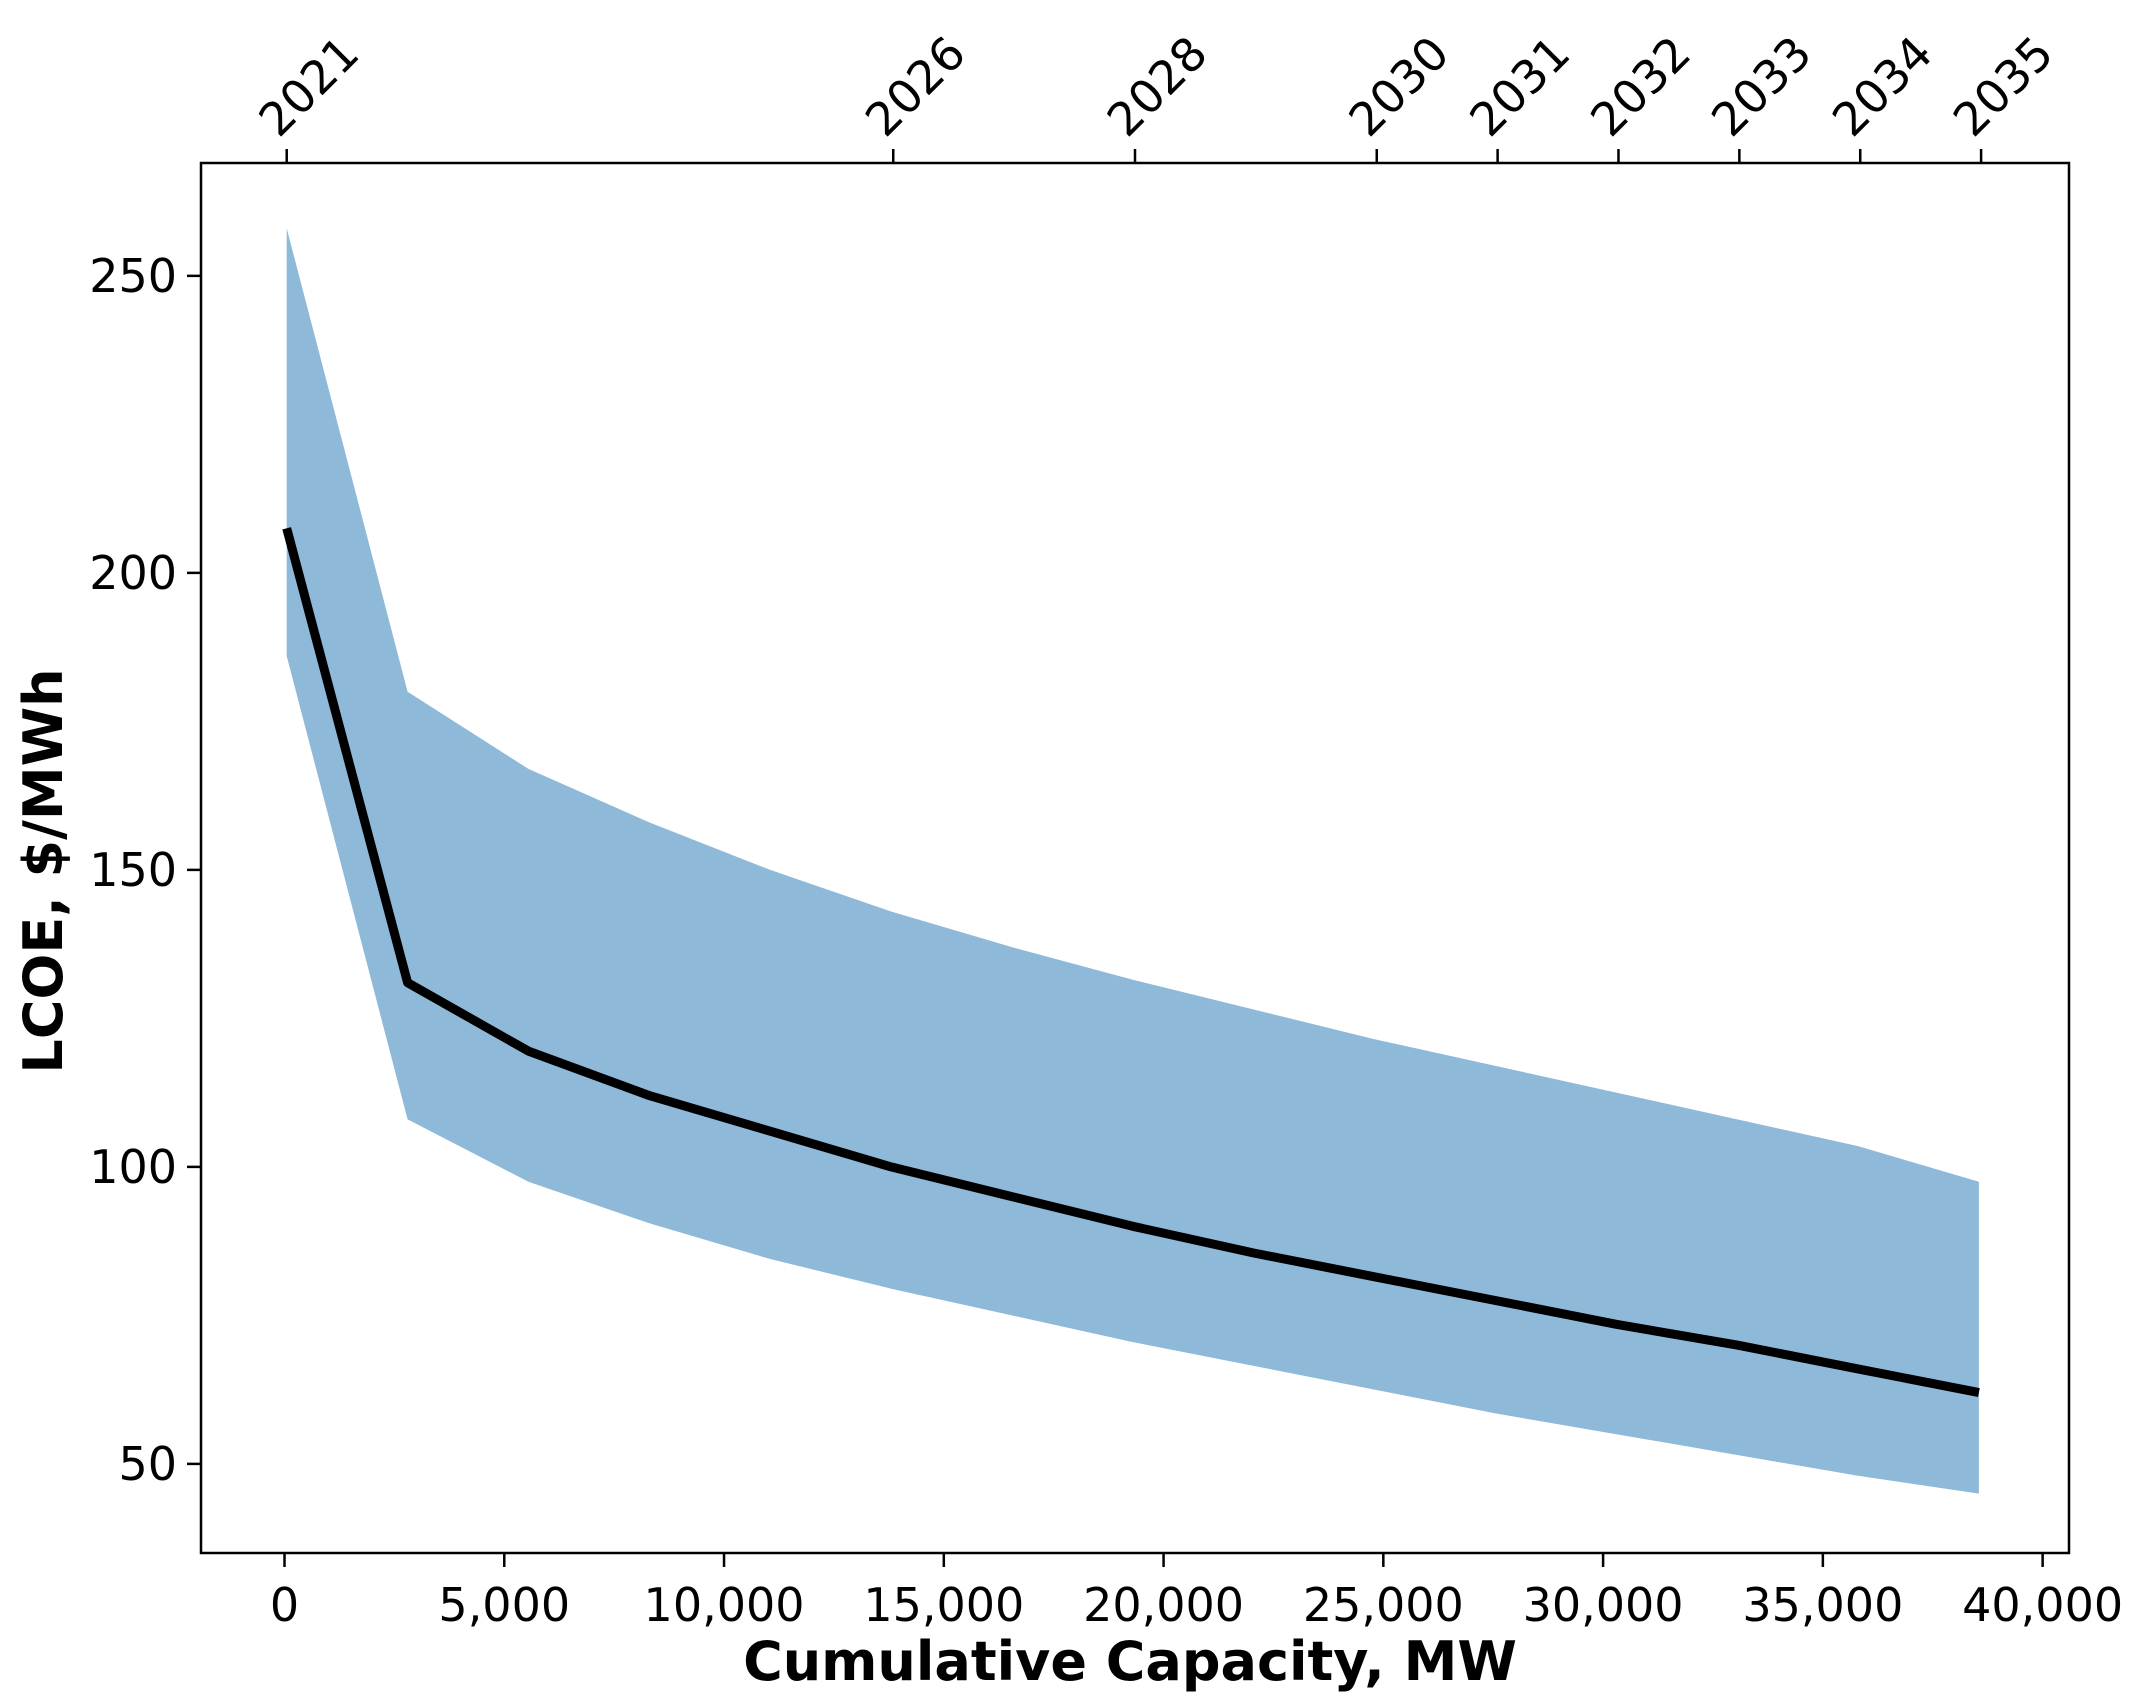  Describe the element at coordinates (1822, 1605) in the screenshot. I see `x-tick-label: 35,000` at that location.